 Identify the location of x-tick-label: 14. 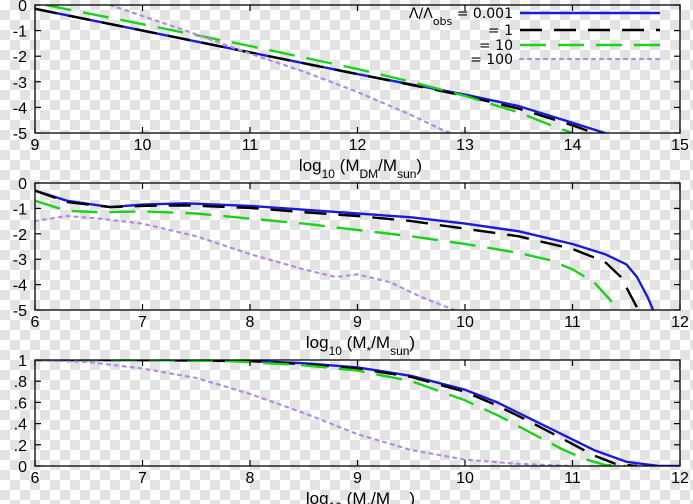
(573, 145).